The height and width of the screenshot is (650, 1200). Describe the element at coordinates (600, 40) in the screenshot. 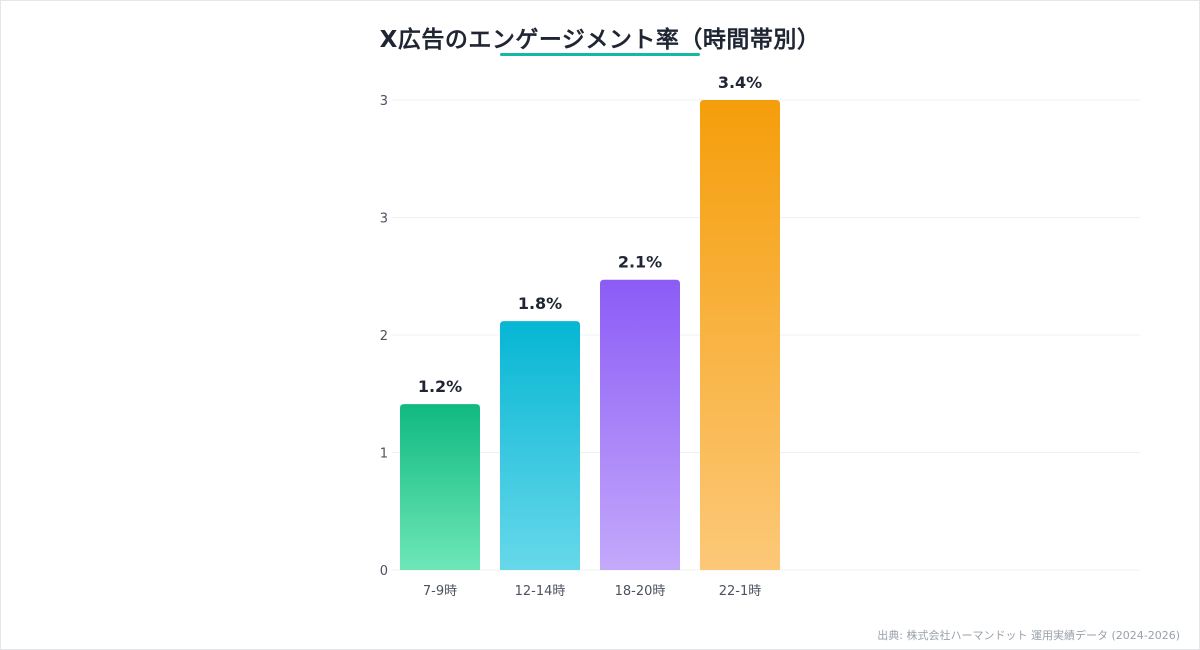

I see `chart-title: X広告のエンゲージメント率（時間帯別）` at that location.